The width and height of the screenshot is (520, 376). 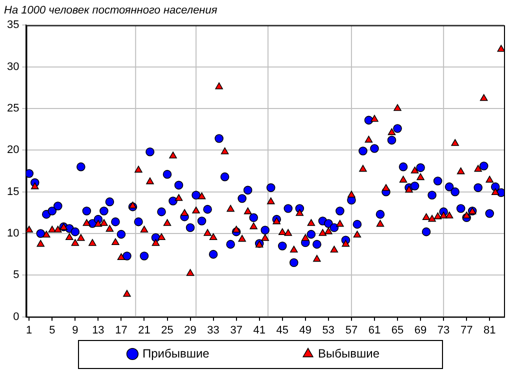 I want to click on x-tick-label: 1, so click(x=29, y=330).